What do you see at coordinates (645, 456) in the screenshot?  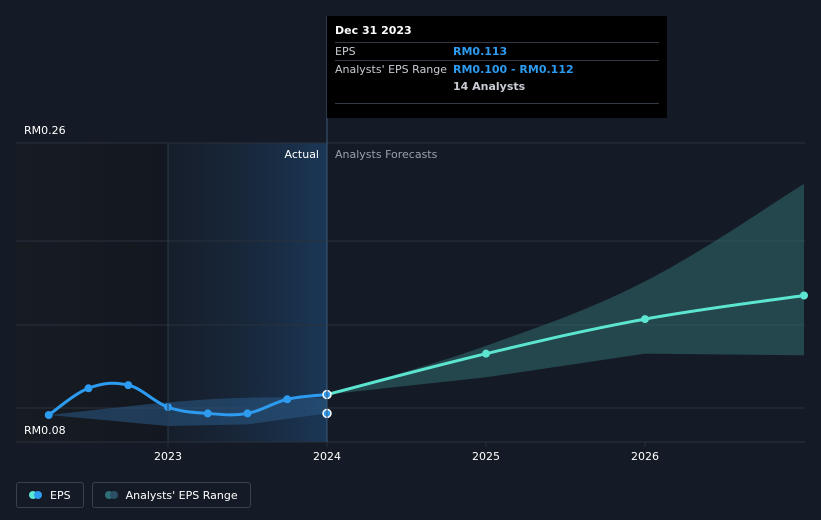 I see `x-tick-label: 2026` at bounding box center [645, 456].